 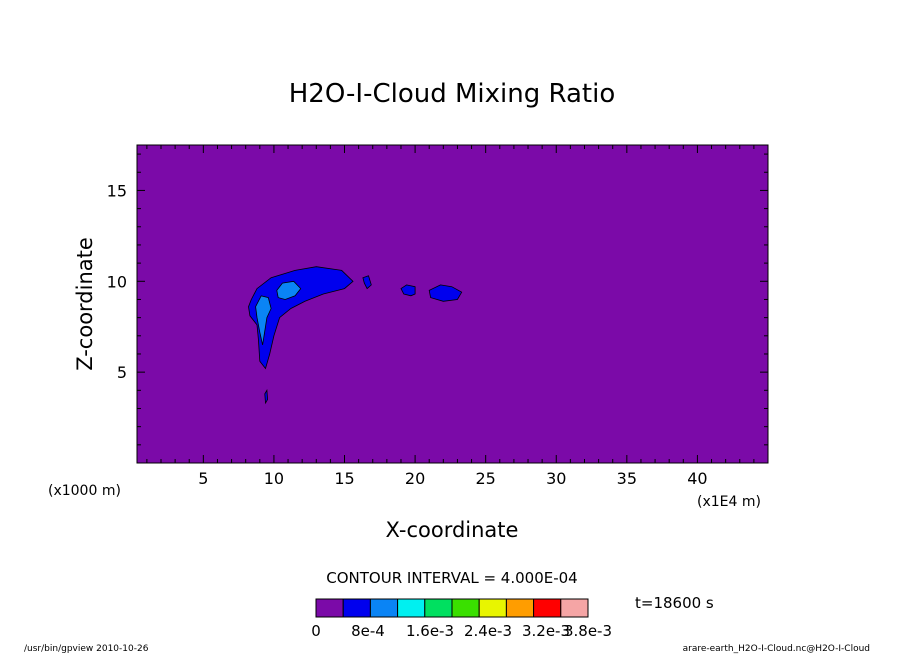 What do you see at coordinates (84, 491) in the screenshot?
I see `z-unit-label: (x1000 m)` at bounding box center [84, 491].